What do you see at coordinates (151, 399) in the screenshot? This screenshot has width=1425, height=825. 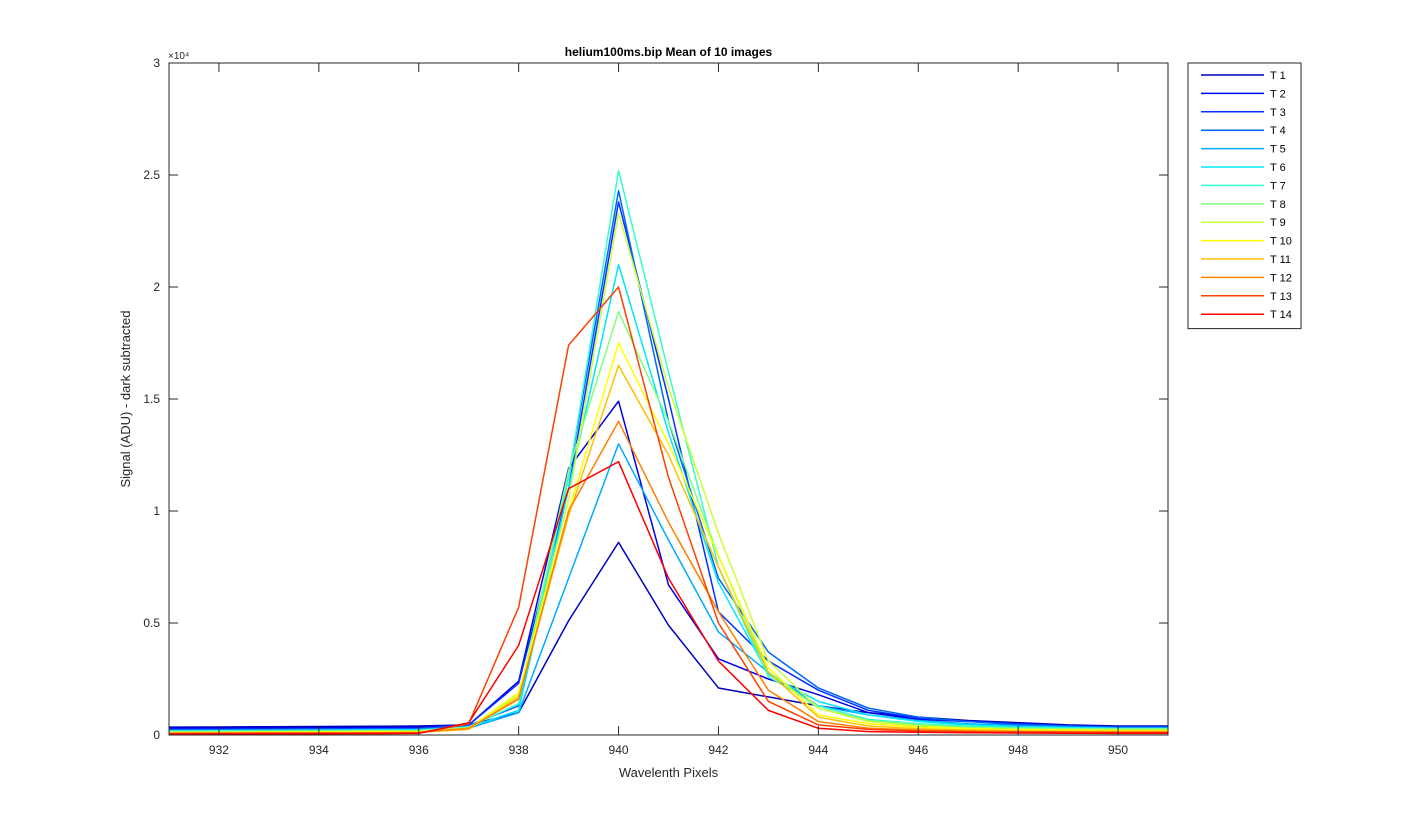 I see `y-tick-label: 1.5` at bounding box center [151, 399].